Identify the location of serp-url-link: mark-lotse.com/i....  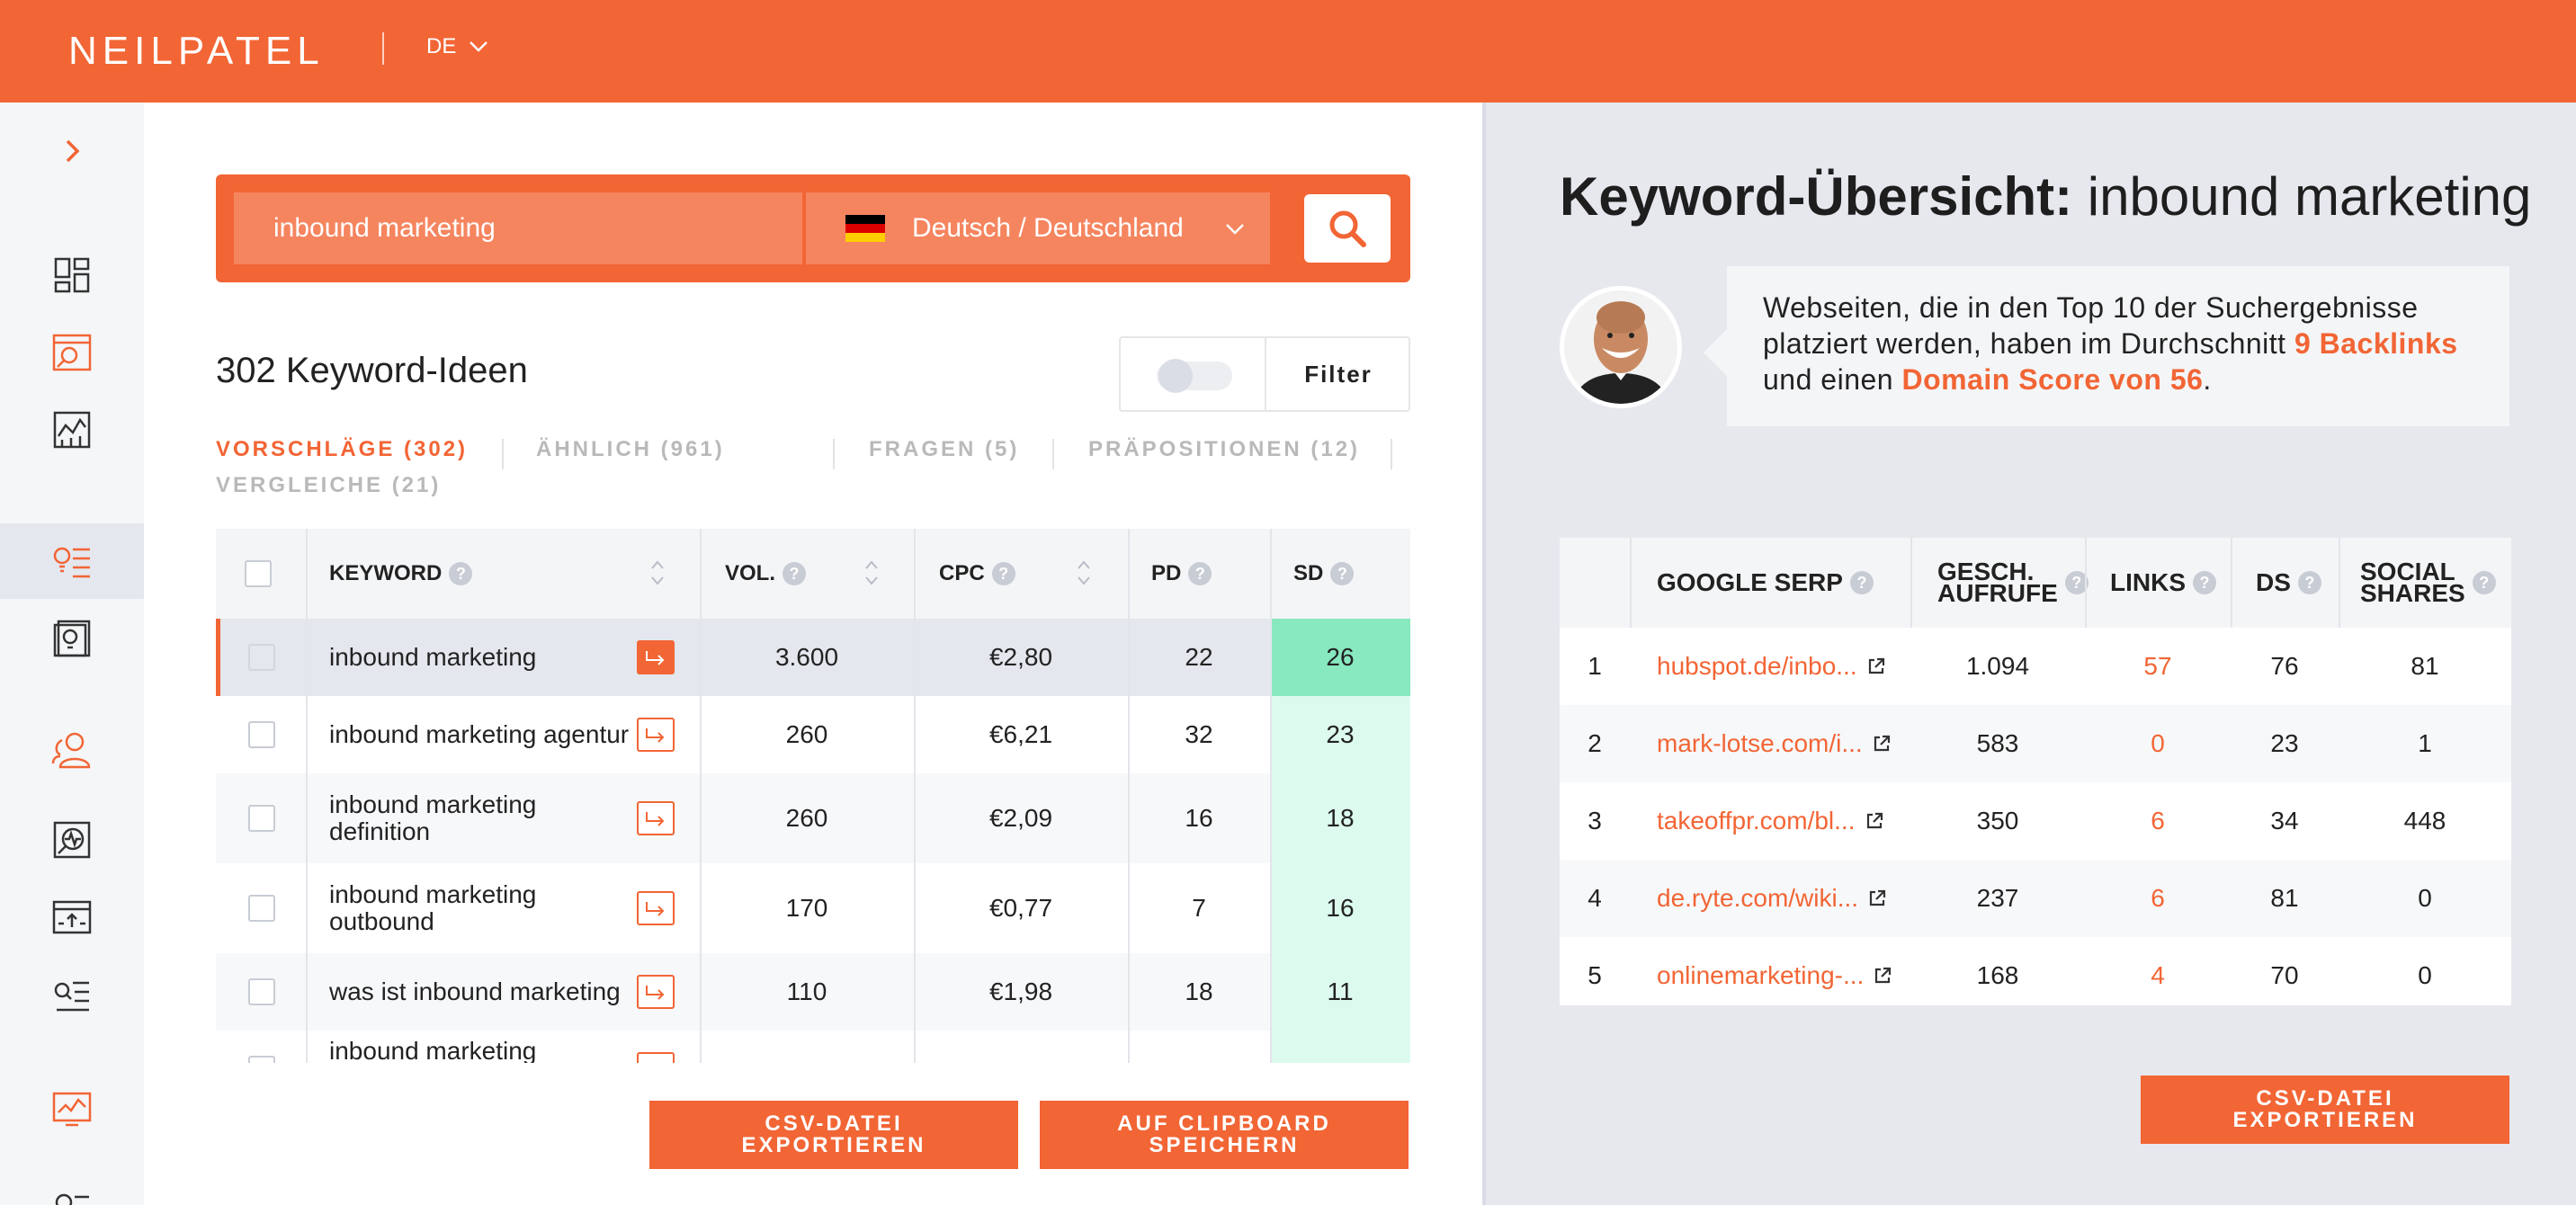
(1774, 743).